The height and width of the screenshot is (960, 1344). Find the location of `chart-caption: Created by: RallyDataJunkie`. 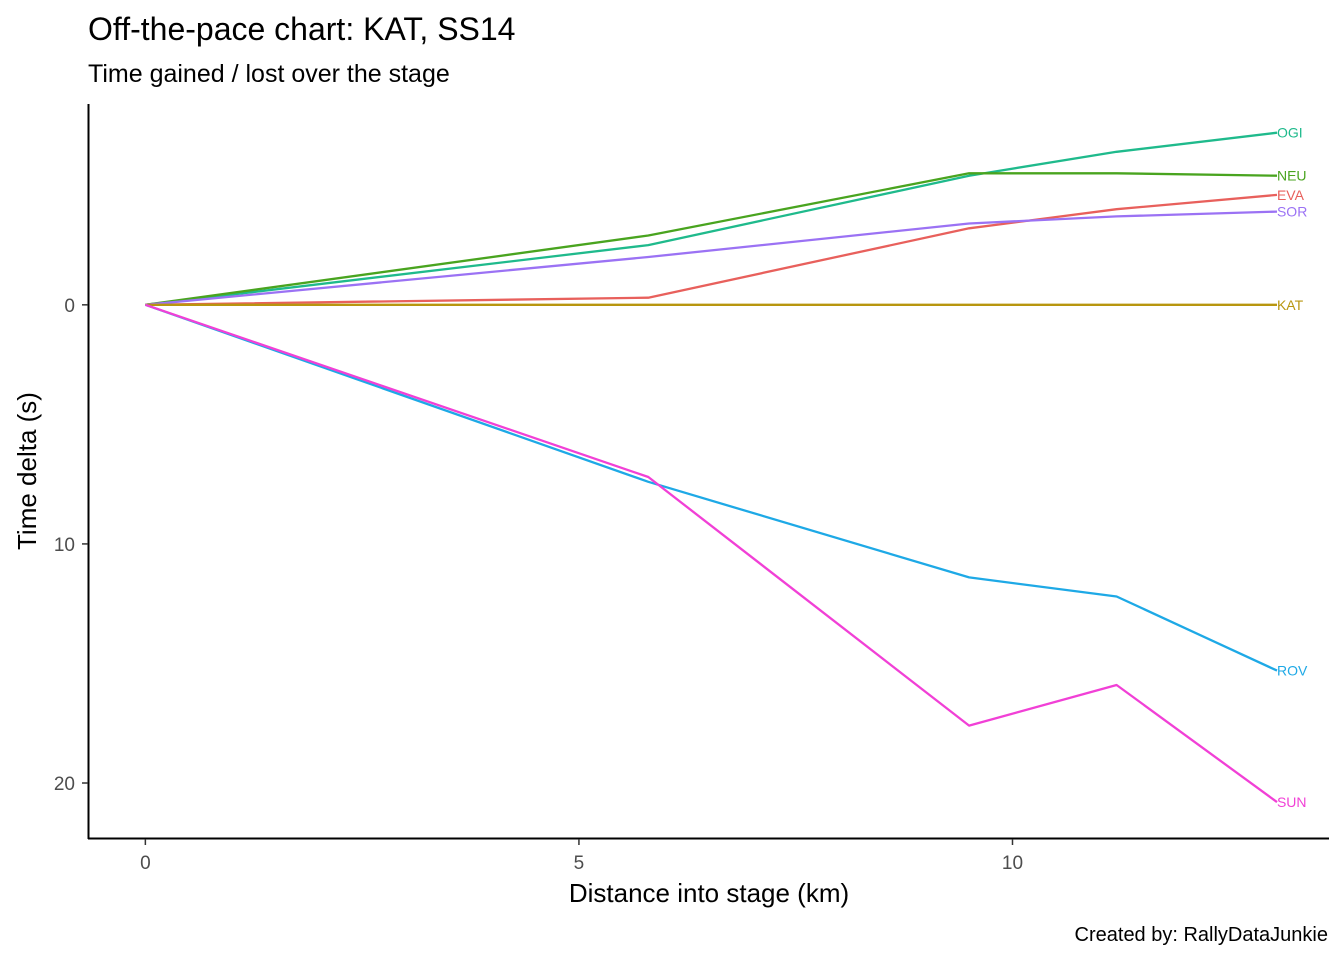

chart-caption: Created by: RallyDataJunkie is located at coordinates (1201, 935).